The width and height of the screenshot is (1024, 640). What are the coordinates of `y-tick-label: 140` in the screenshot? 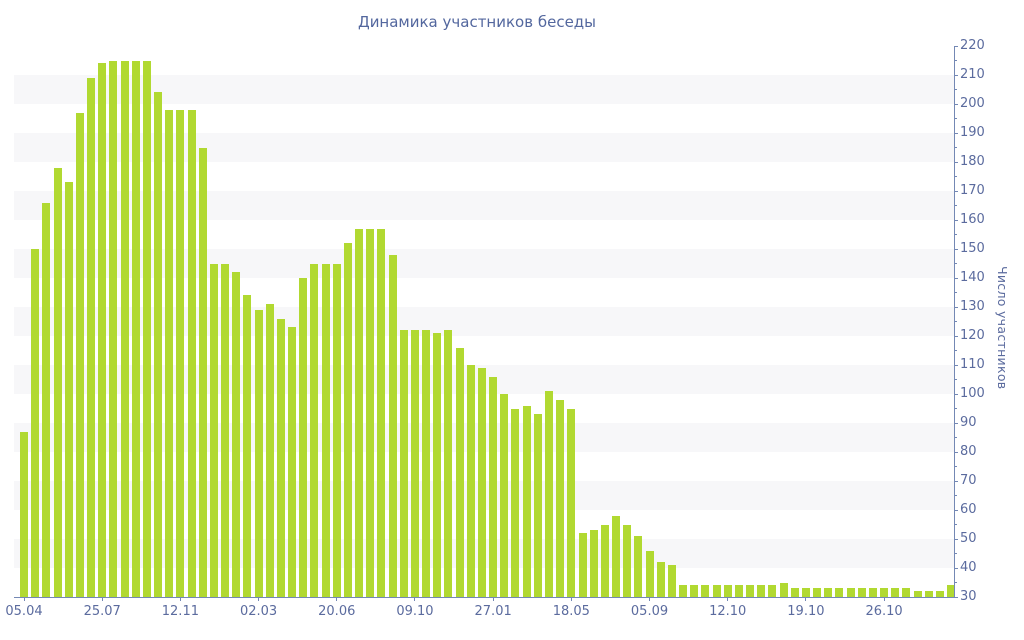 It's located at (972, 277).